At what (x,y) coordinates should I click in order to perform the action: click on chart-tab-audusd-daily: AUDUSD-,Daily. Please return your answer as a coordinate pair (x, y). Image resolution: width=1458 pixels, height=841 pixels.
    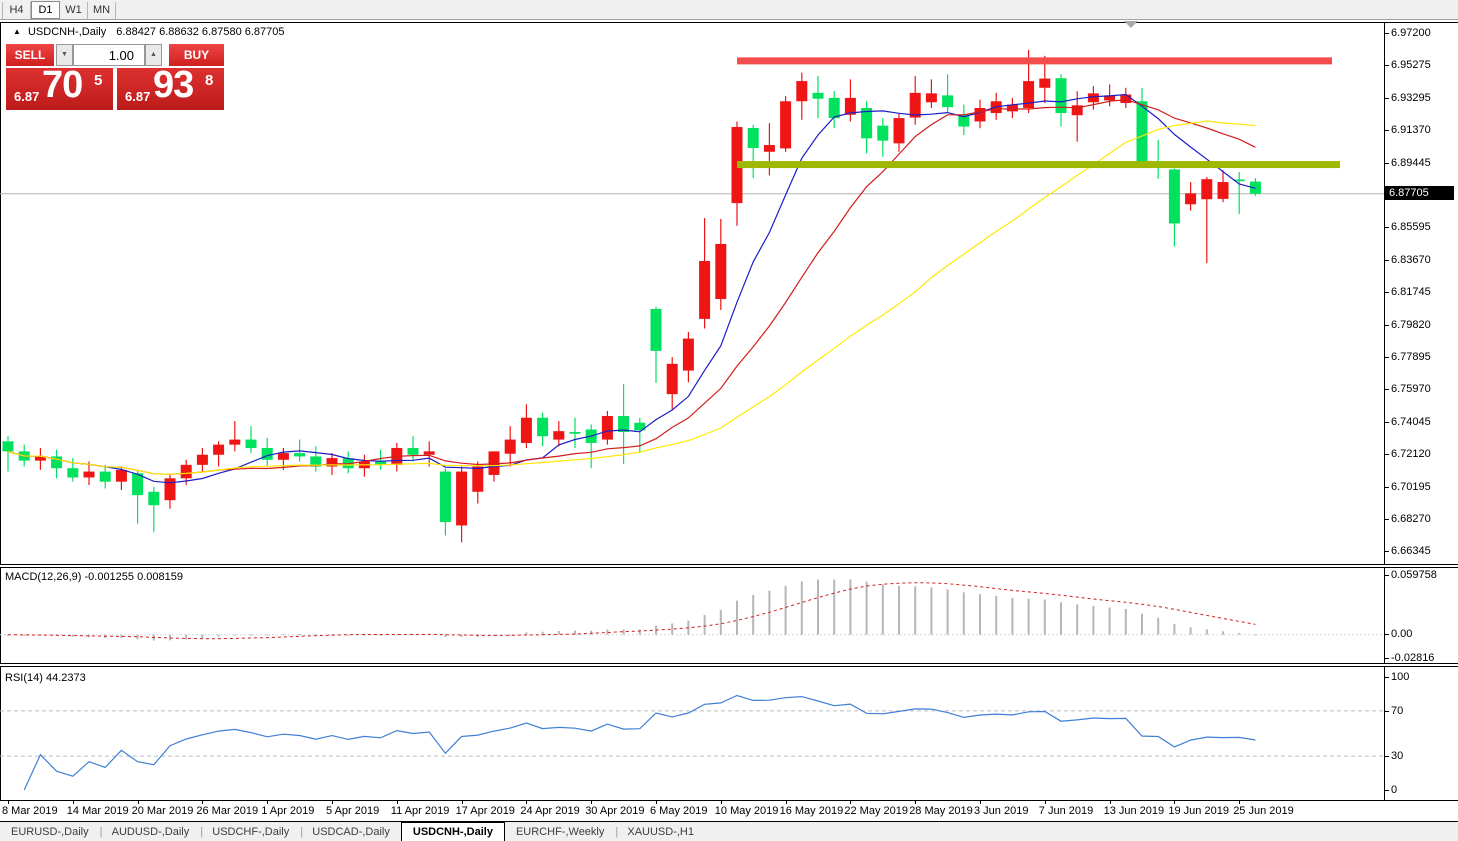
    Looking at the image, I should click on (150, 832).